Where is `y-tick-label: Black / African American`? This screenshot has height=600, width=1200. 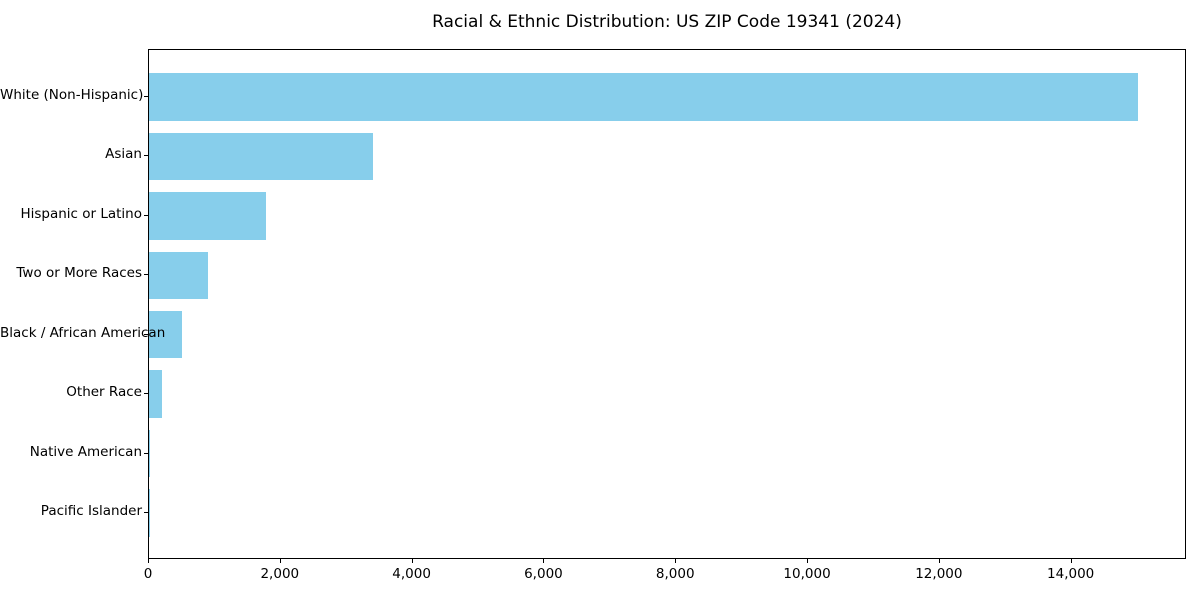
y-tick-label: Black / African American is located at coordinates (83, 332).